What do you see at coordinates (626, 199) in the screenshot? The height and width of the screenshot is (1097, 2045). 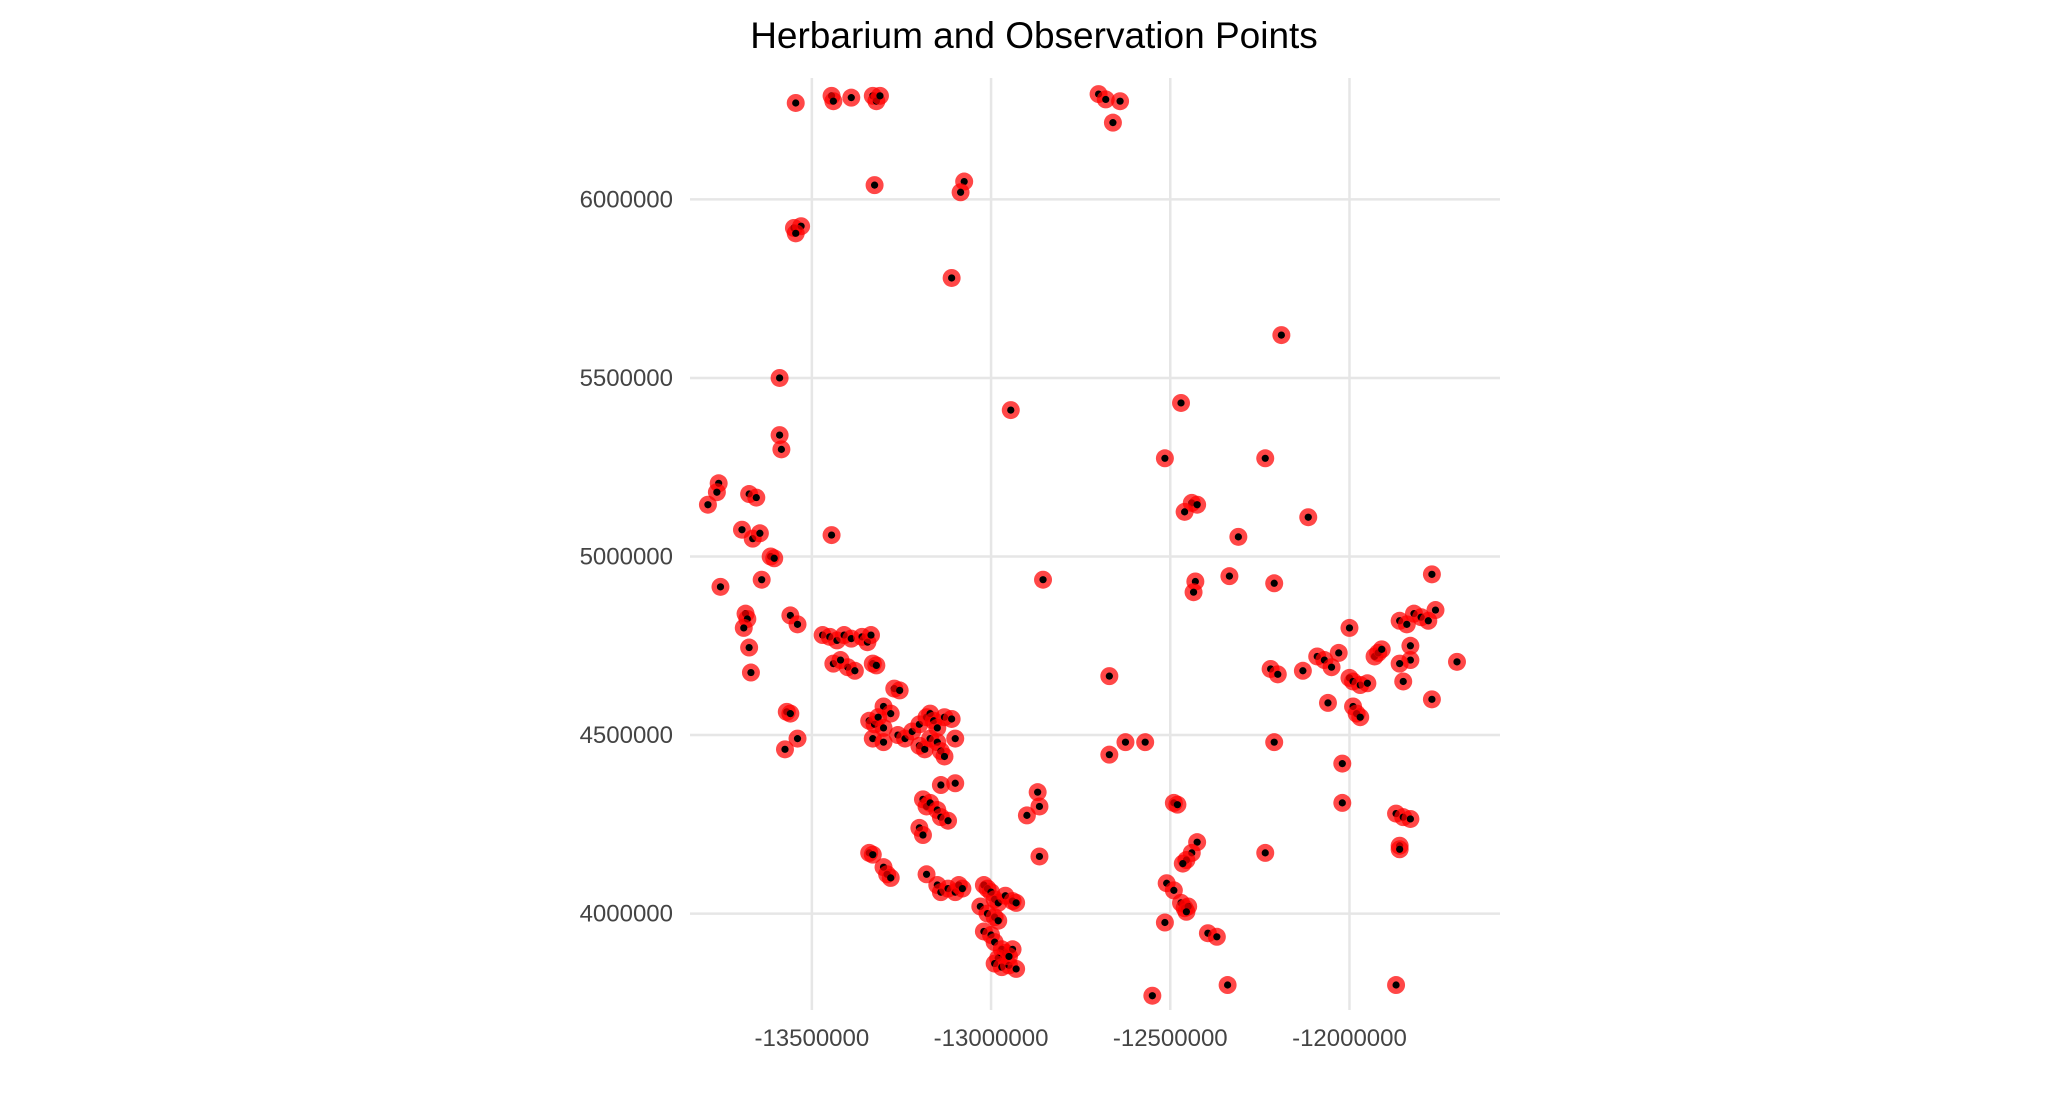 I see `y-tick-label: 6000000` at bounding box center [626, 199].